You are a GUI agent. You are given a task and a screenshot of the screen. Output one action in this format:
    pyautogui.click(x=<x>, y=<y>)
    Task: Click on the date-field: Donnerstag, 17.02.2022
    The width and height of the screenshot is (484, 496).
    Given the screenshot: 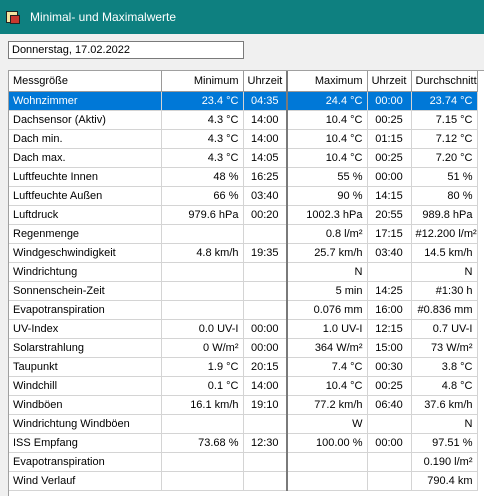 What is the action you would take?
    pyautogui.click(x=126, y=50)
    